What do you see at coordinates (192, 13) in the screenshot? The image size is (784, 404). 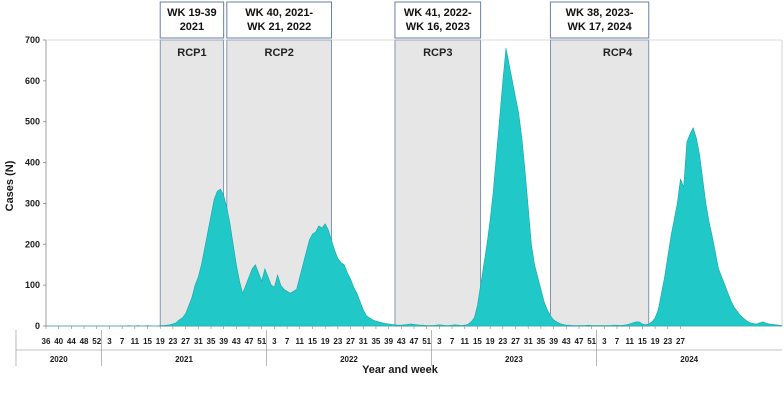 I see `period-box-text: WK 19-39` at bounding box center [192, 13].